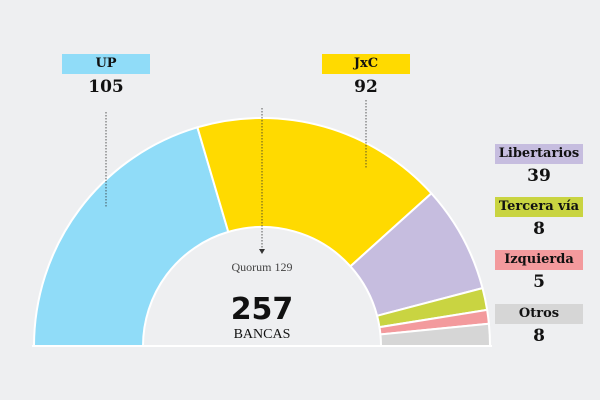 Image resolution: width=600 pixels, height=400 pixels. Describe the element at coordinates (539, 282) in the screenshot. I see `legend-value-izquierda: 5` at that location.